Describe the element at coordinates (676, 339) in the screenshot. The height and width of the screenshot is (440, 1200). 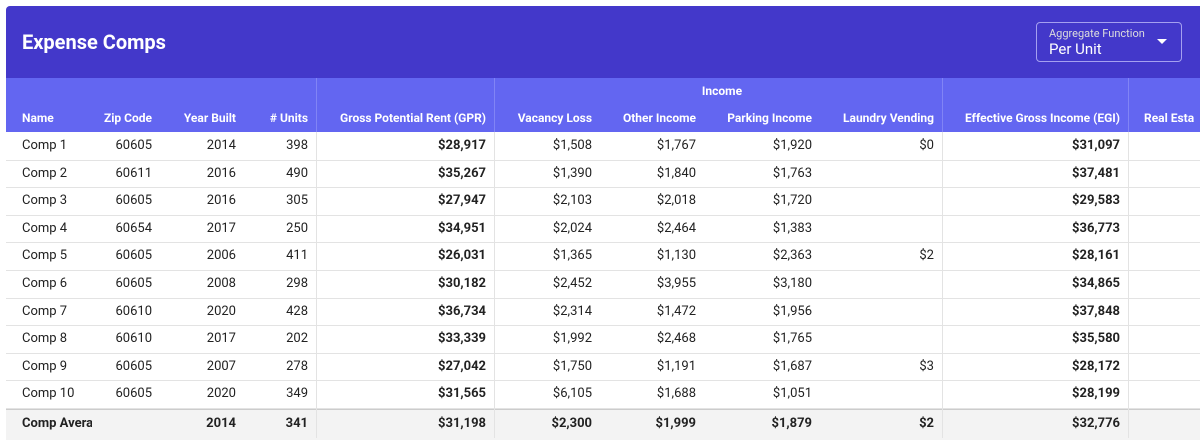
I see `cell: $2,468` at that location.